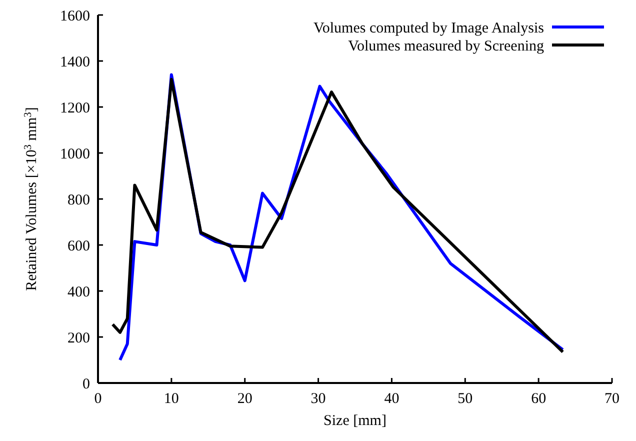  What do you see at coordinates (98, 399) in the screenshot?
I see `x-tick-label: 0` at bounding box center [98, 399].